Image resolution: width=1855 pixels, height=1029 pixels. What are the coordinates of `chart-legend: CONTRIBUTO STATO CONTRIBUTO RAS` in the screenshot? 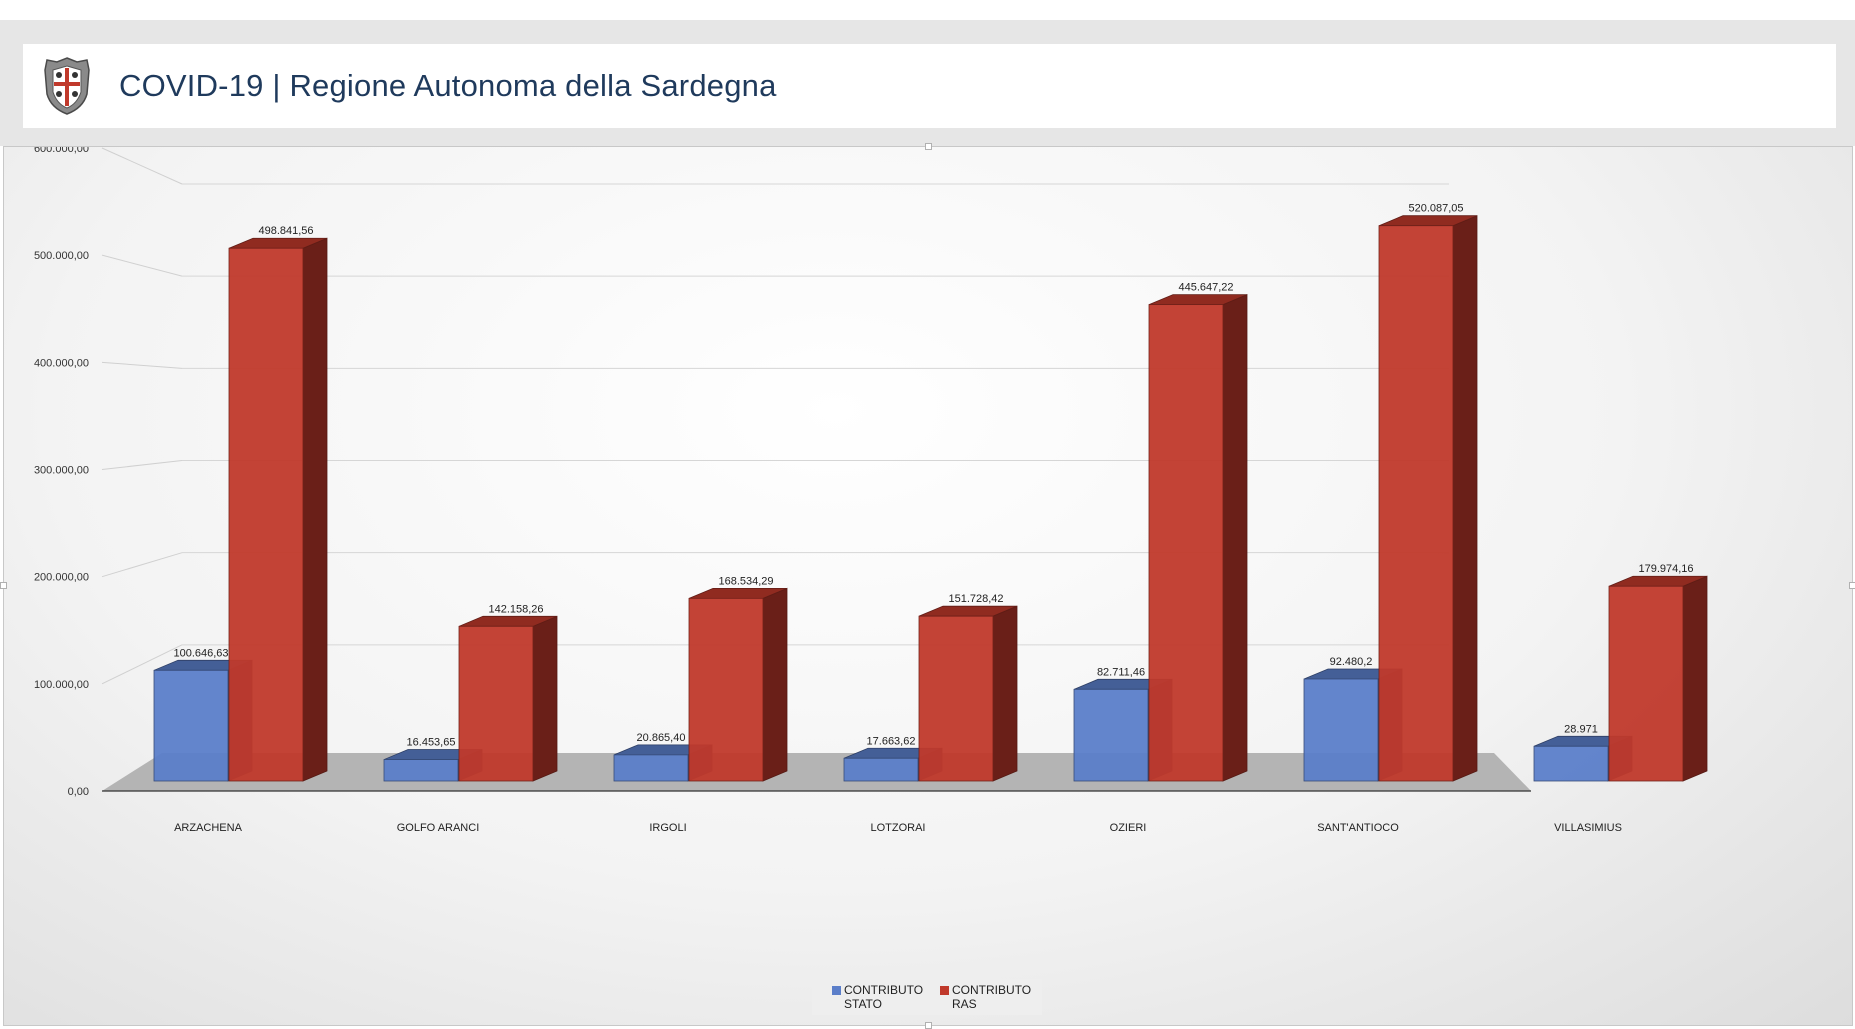 It's located at (927, 997).